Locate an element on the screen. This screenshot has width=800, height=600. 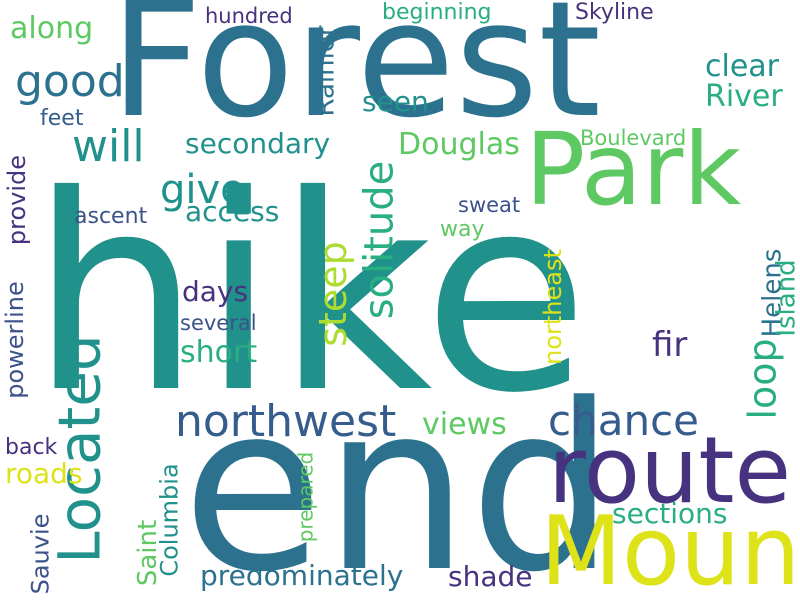
word-several: several is located at coordinates (218, 323).